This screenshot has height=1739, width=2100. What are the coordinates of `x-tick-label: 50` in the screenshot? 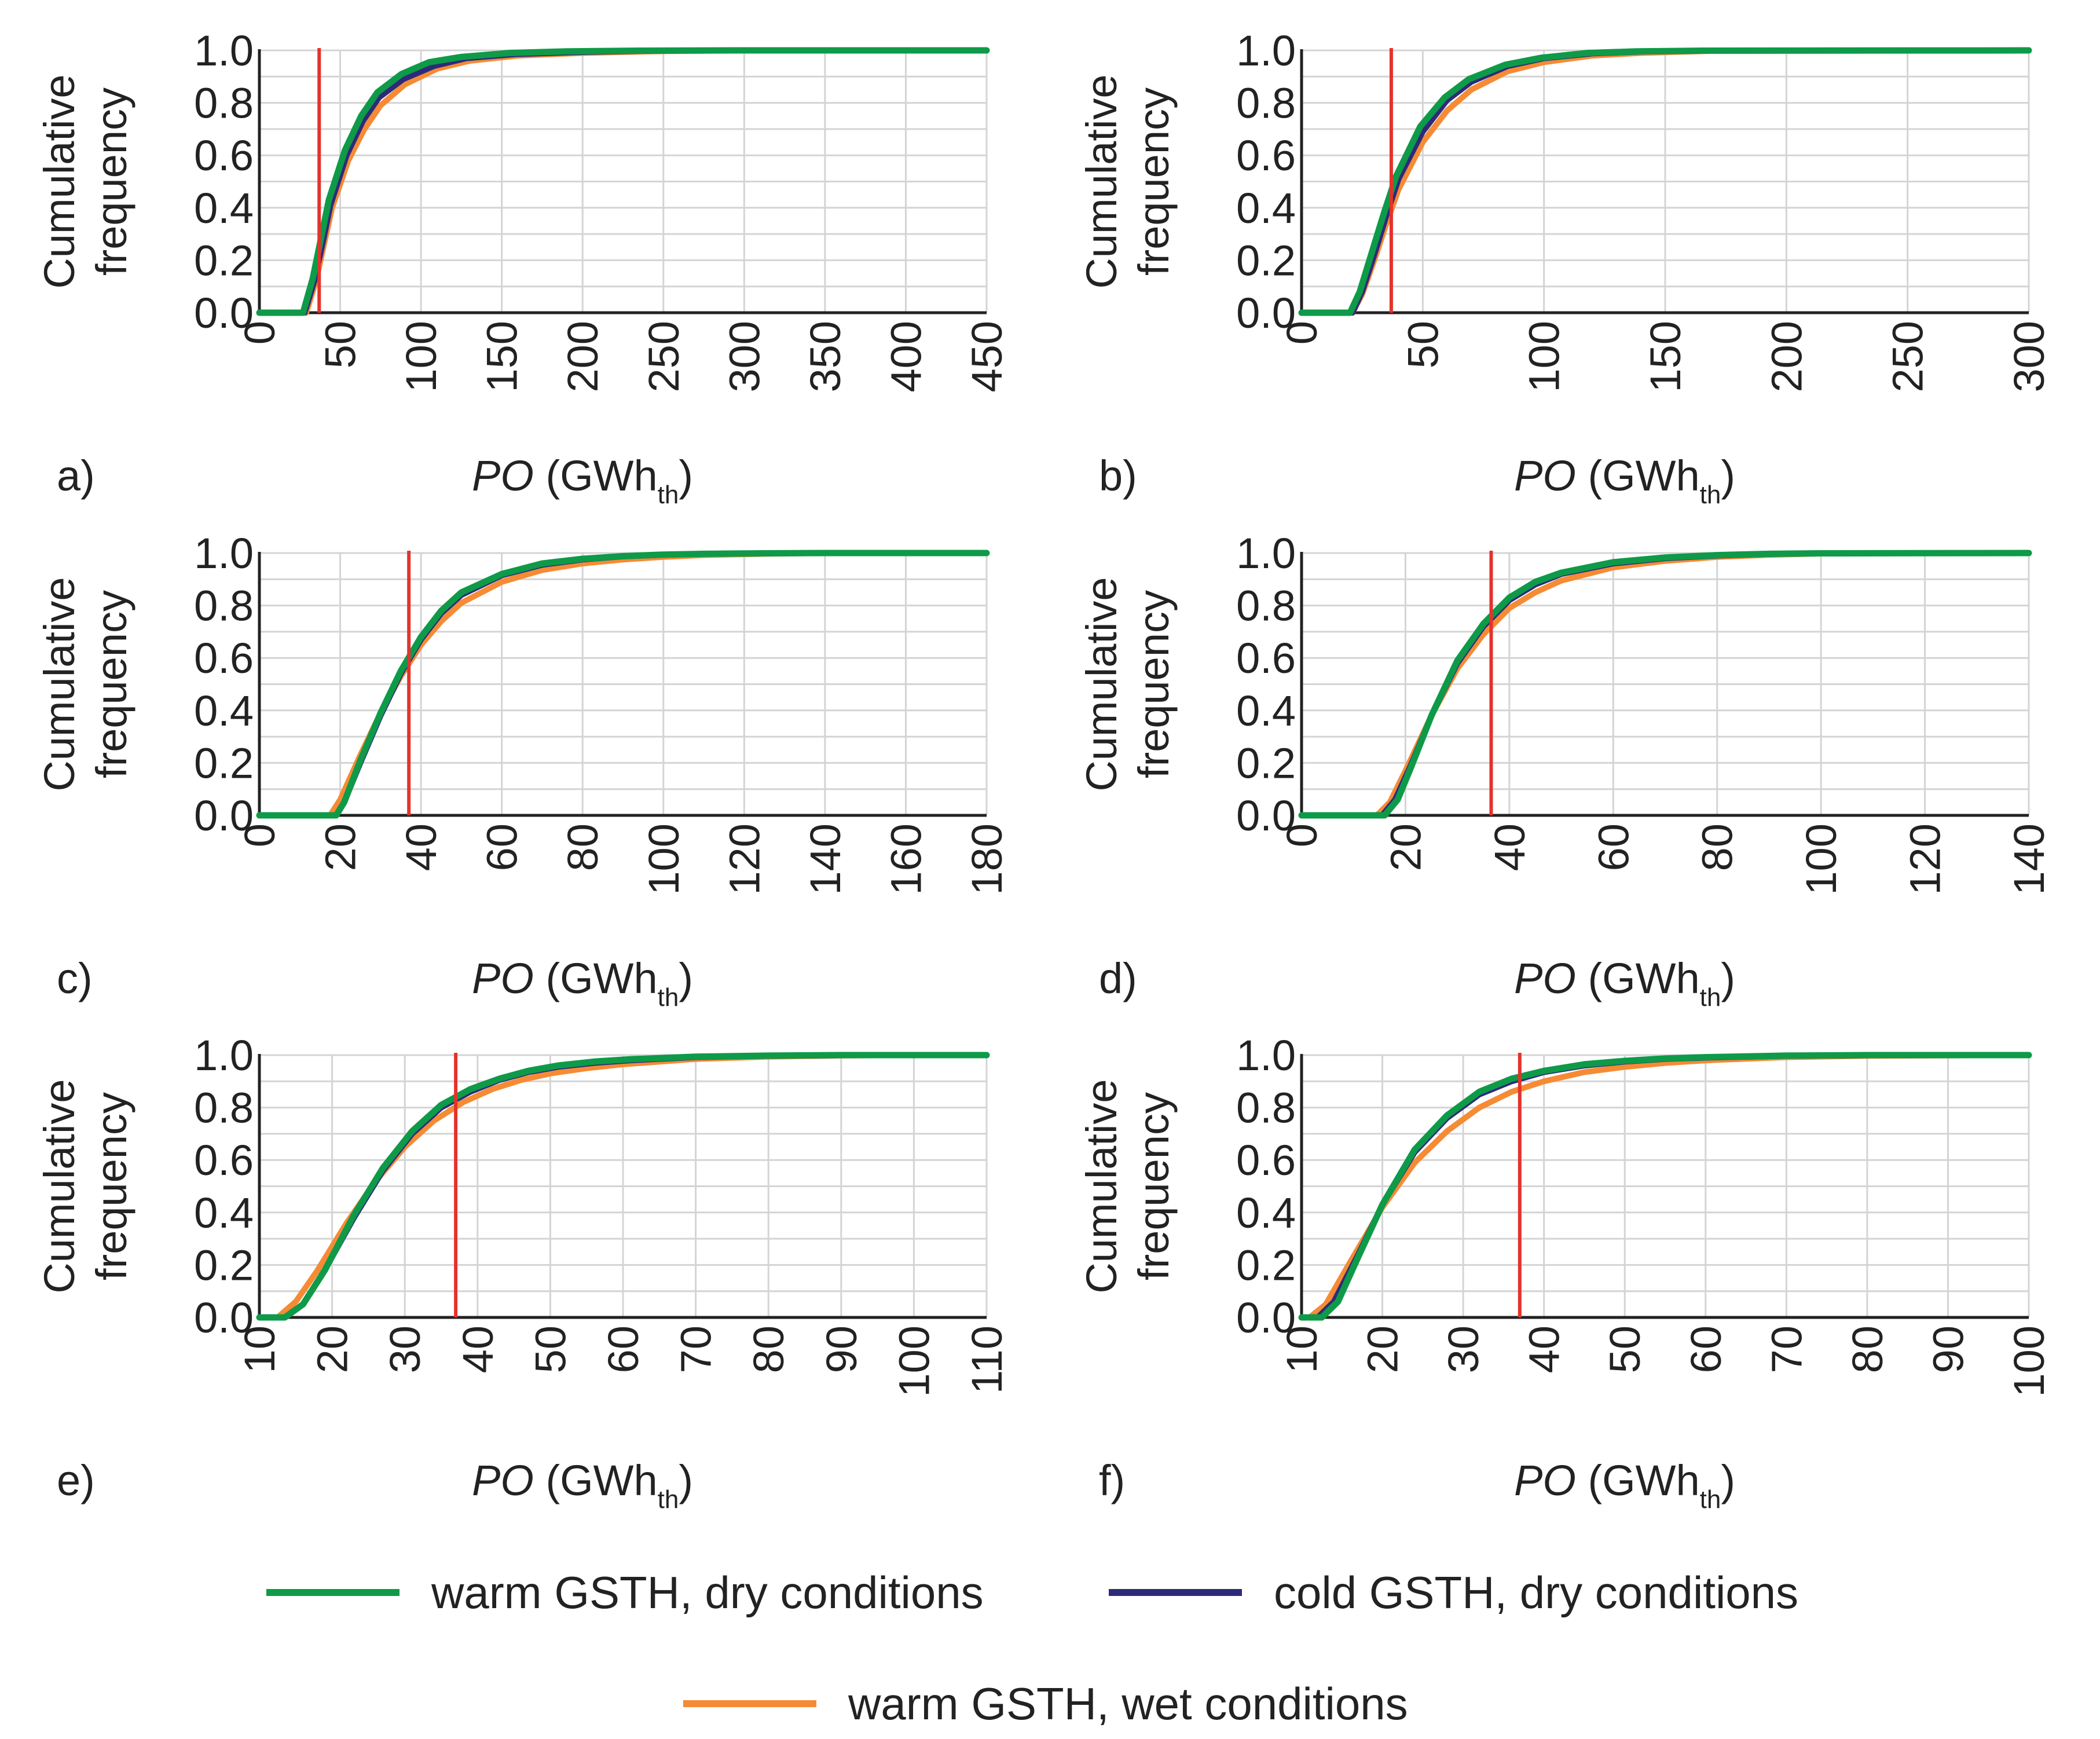 It's located at (1625, 1350).